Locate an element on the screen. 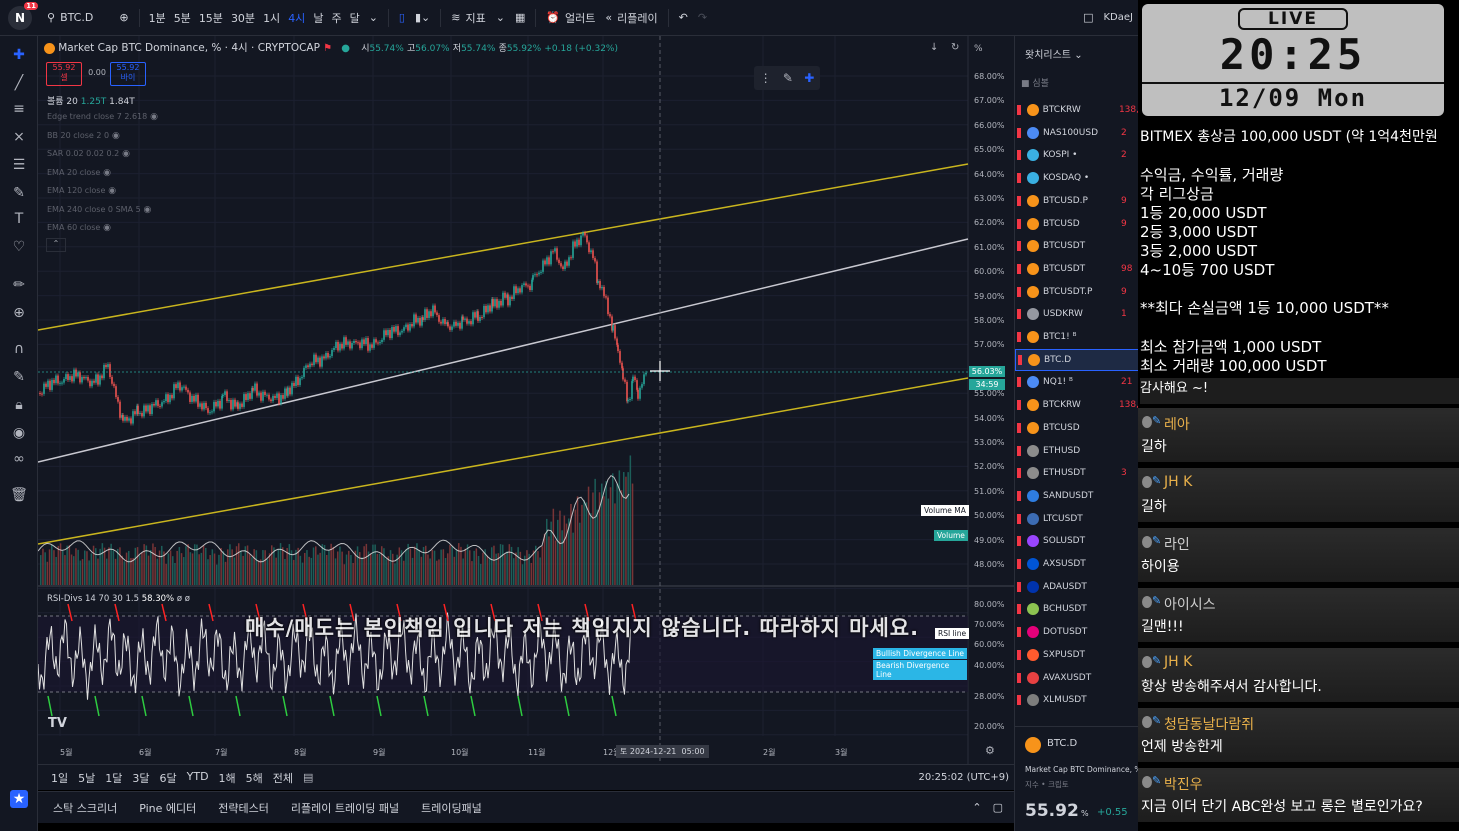 Image resolution: width=1459 pixels, height=831 pixels. watchlist-row: BTCUSD is located at coordinates (1076, 428).